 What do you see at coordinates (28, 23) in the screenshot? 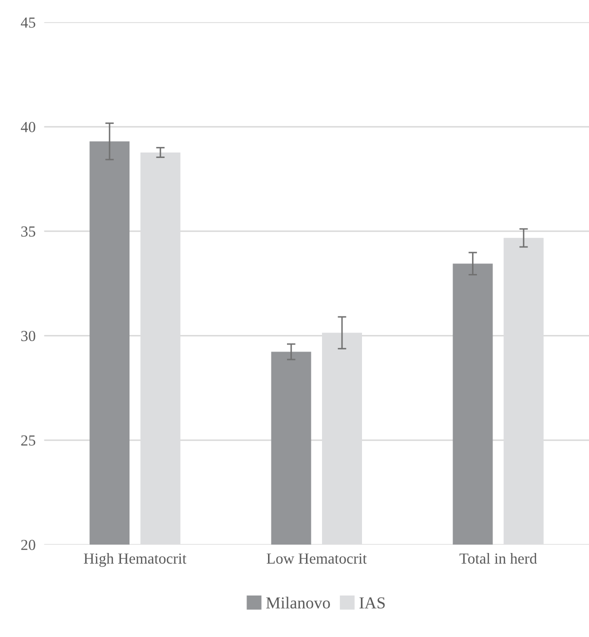
I see `y-tick-label: 45` at bounding box center [28, 23].